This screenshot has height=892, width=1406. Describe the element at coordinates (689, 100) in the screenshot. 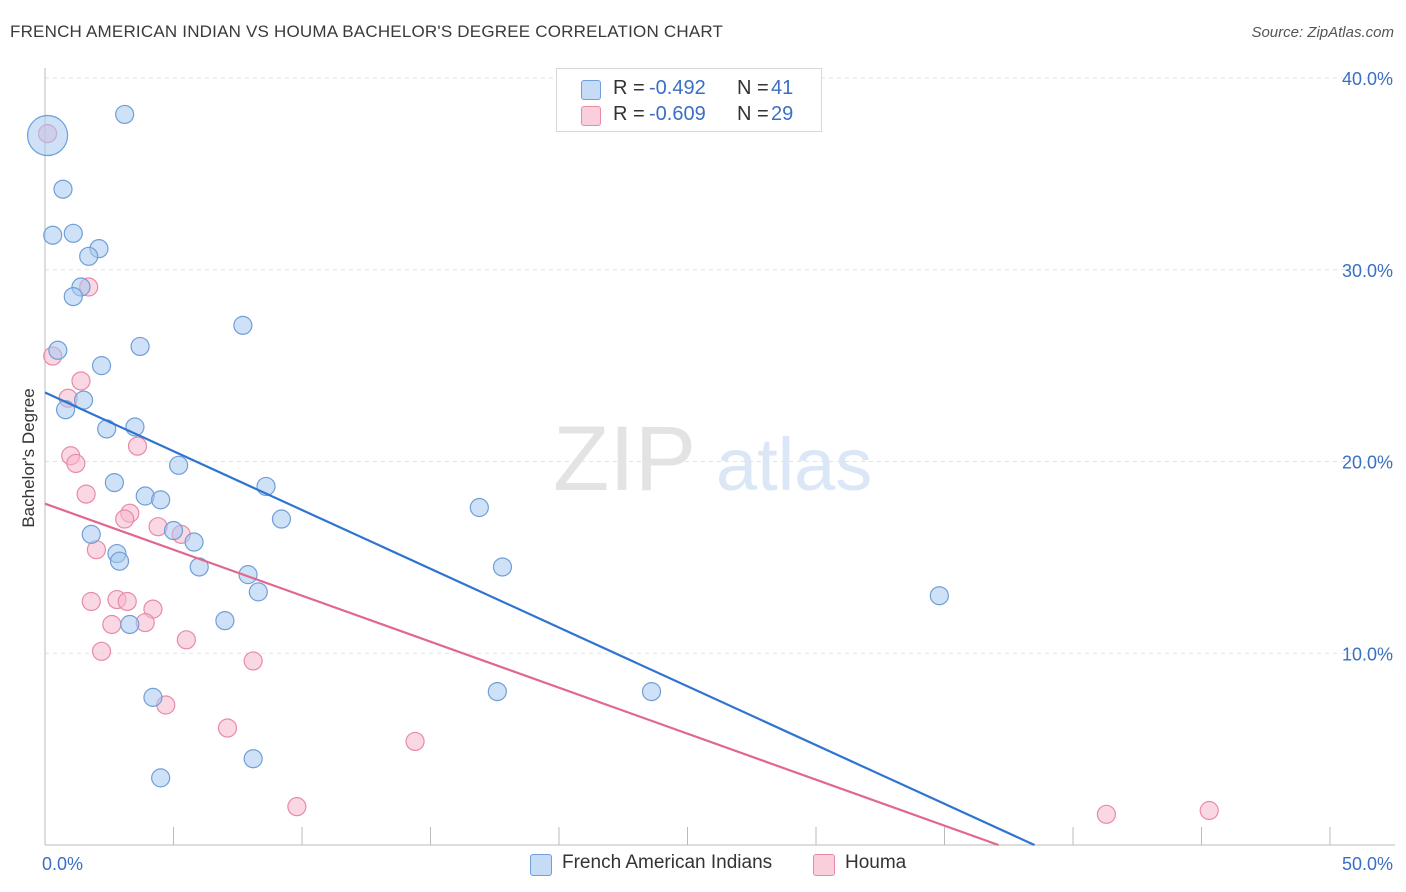

I see `correlation-legend: R = -0.492 N = 41 R = -0.609 N = 29` at that location.